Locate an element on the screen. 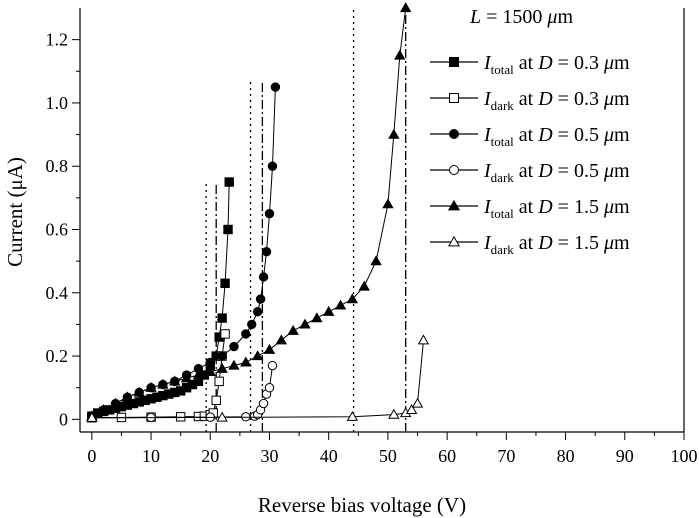 The image size is (700, 518). x-axis: 0 10 20 30 40 50 60 70 80 90 100 is located at coordinates (389, 448).